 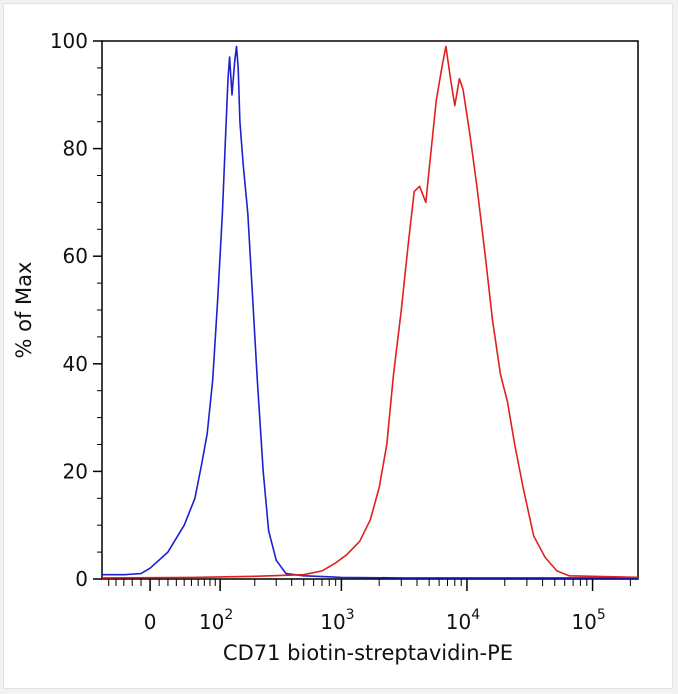 I want to click on x-tick-exponent: 3, so click(x=350, y=615).